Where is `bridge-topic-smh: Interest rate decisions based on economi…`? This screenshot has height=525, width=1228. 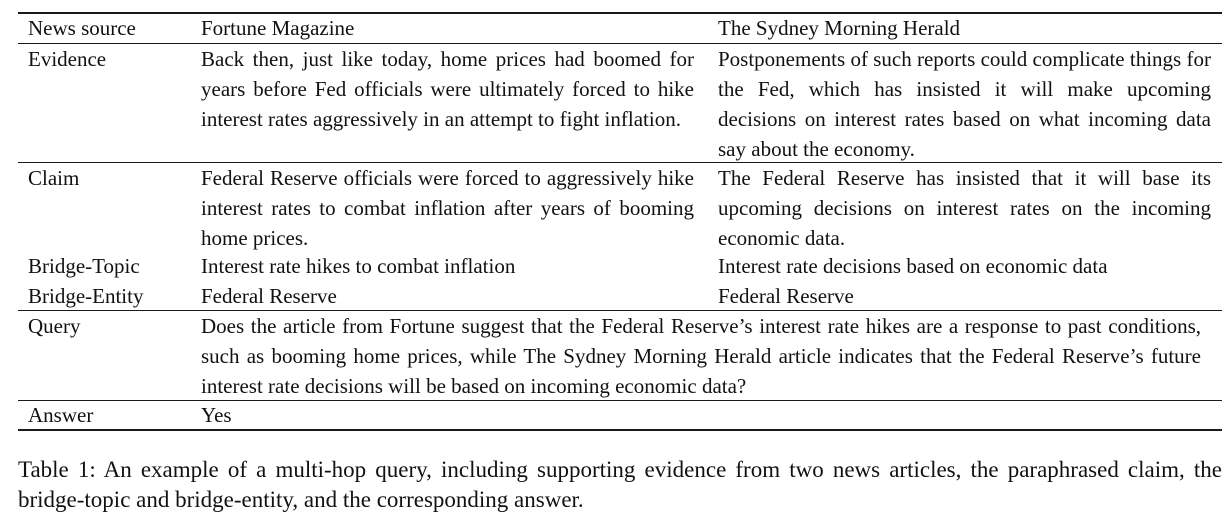
bridge-topic-smh: Interest rate decisions based on economi… is located at coordinates (913, 266).